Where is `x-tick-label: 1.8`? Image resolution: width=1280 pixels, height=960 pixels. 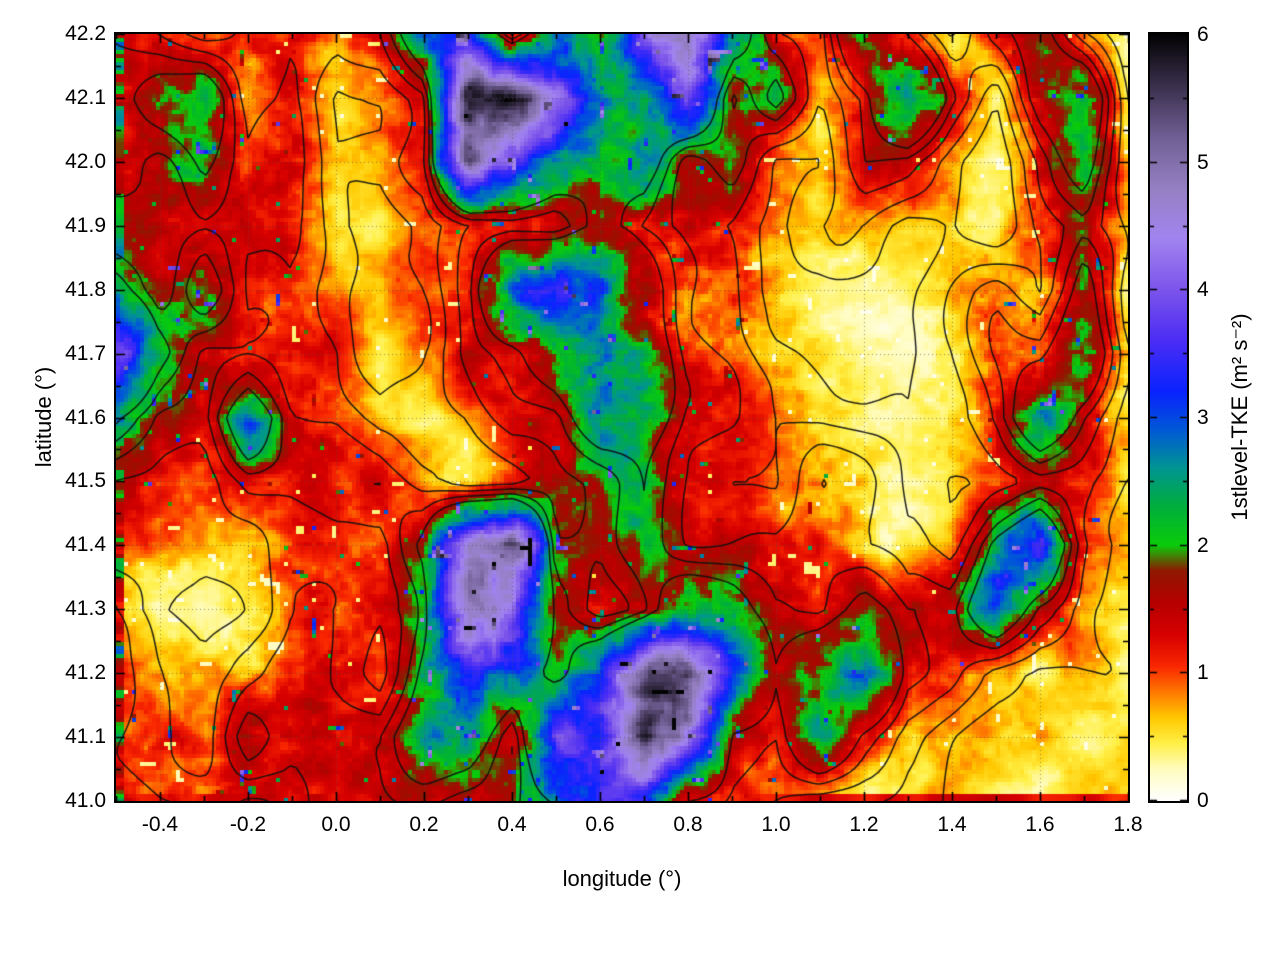
x-tick-label: 1.8 is located at coordinates (1128, 824).